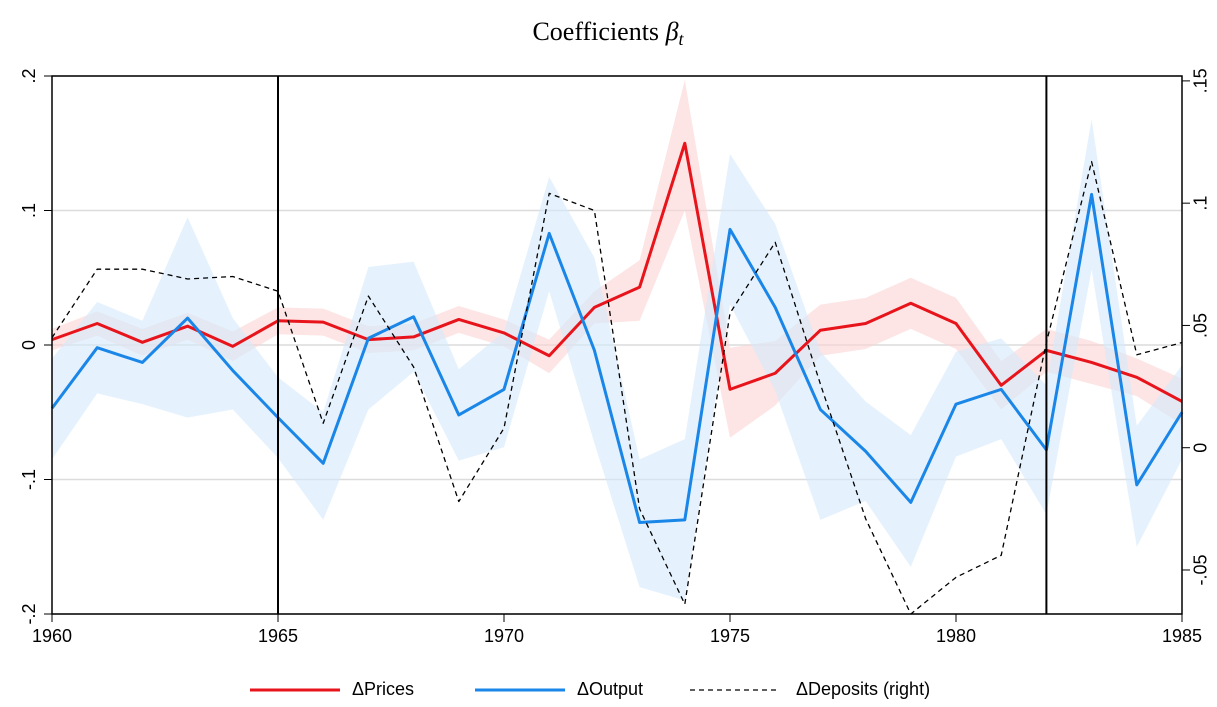 This screenshot has width=1217, height=707. What do you see at coordinates (1182, 636) in the screenshot?
I see `x-tick-label: 1985` at bounding box center [1182, 636].